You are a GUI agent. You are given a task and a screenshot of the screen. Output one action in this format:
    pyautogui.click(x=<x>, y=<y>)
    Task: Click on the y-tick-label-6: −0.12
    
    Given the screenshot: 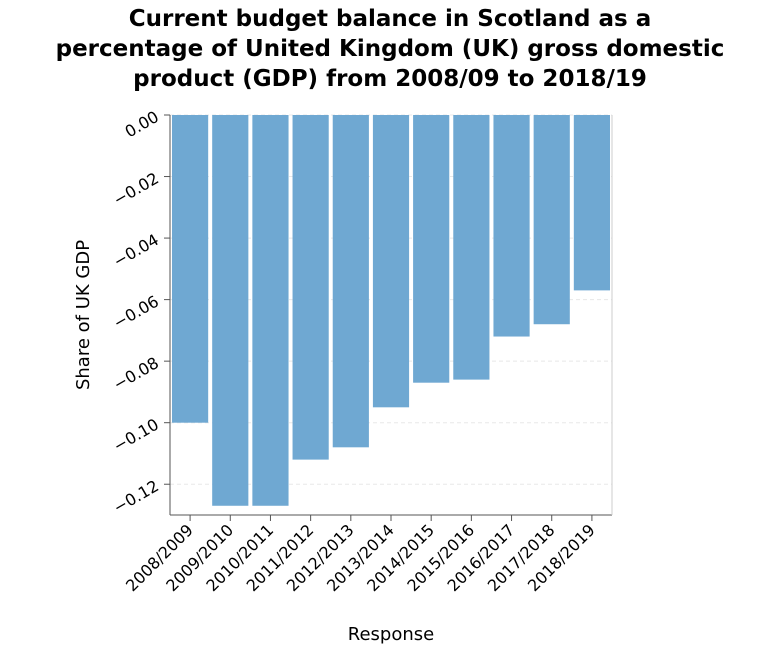 What is the action you would take?
    pyautogui.click(x=136, y=496)
    